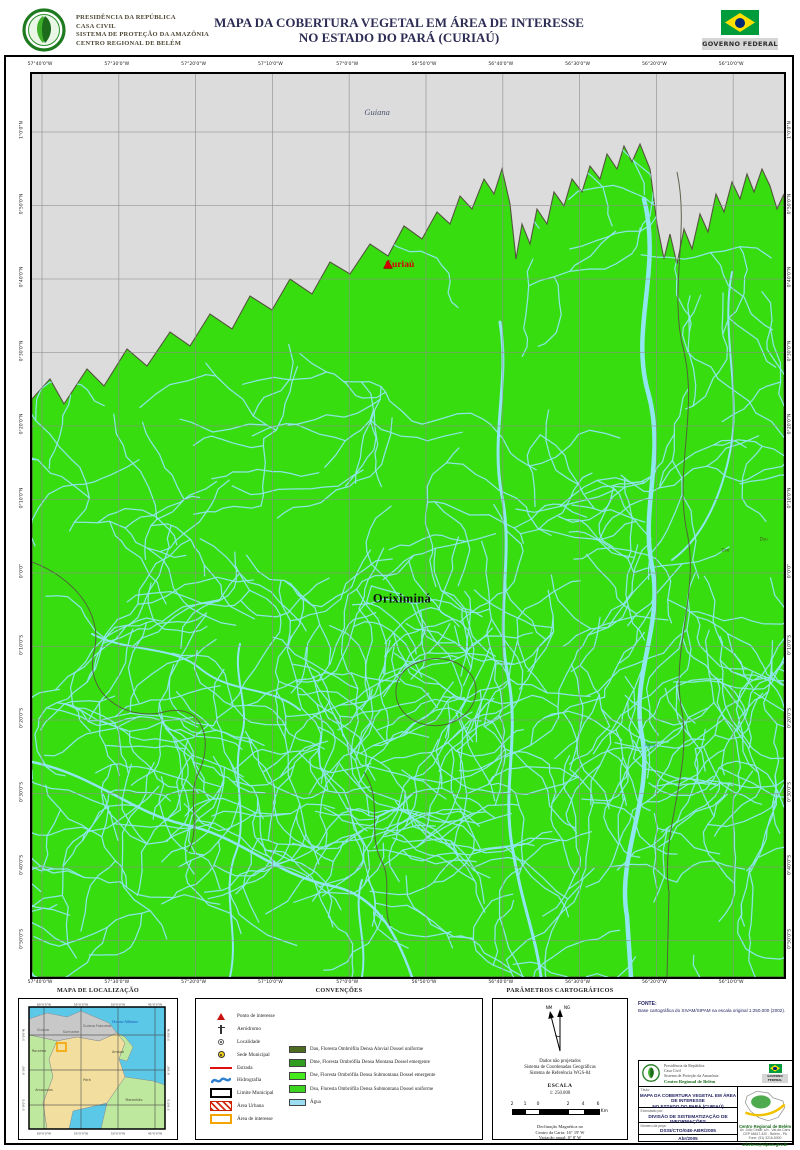 The height and width of the screenshot is (1150, 800). I want to click on legend-item: Ponto de interesse, so click(241, 1016).